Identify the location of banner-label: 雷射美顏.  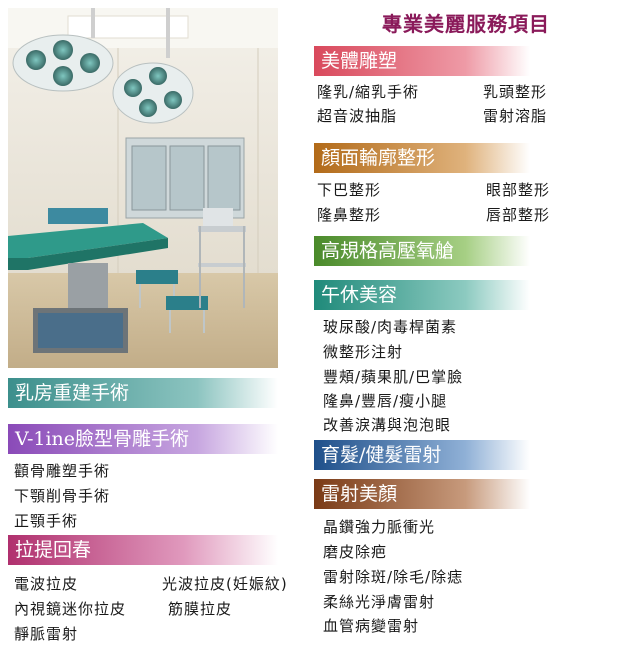
(359, 494).